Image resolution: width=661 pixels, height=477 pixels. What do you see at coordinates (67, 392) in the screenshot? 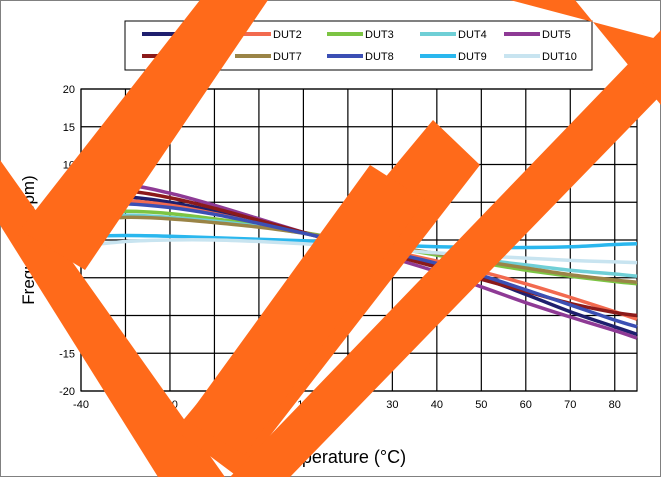
I see `y-tick-label: -20` at bounding box center [67, 392].